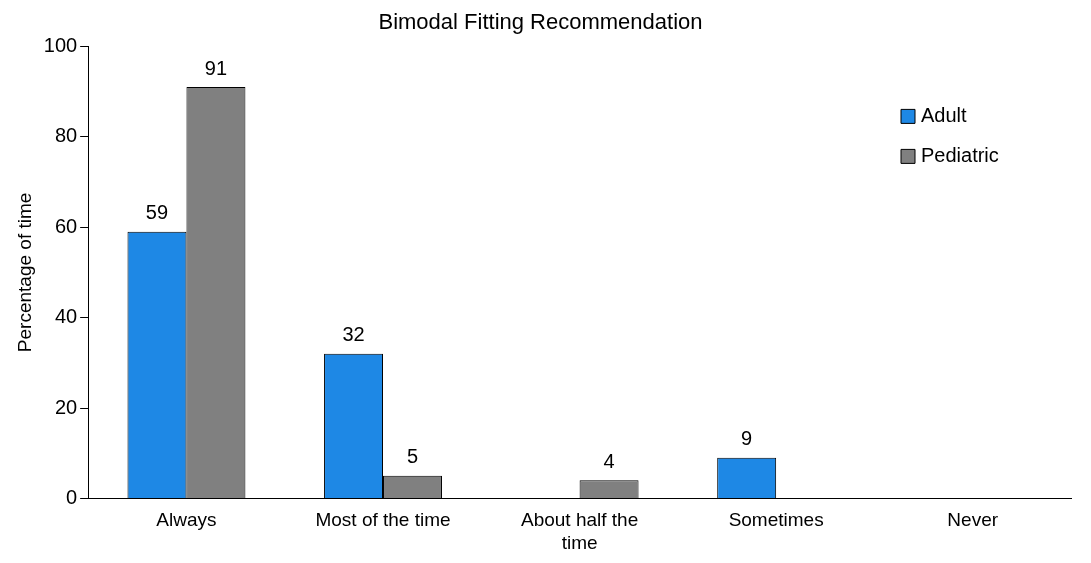 The height and width of the screenshot is (563, 1091). What do you see at coordinates (66, 406) in the screenshot?
I see `y-tick-label: 20` at bounding box center [66, 406].